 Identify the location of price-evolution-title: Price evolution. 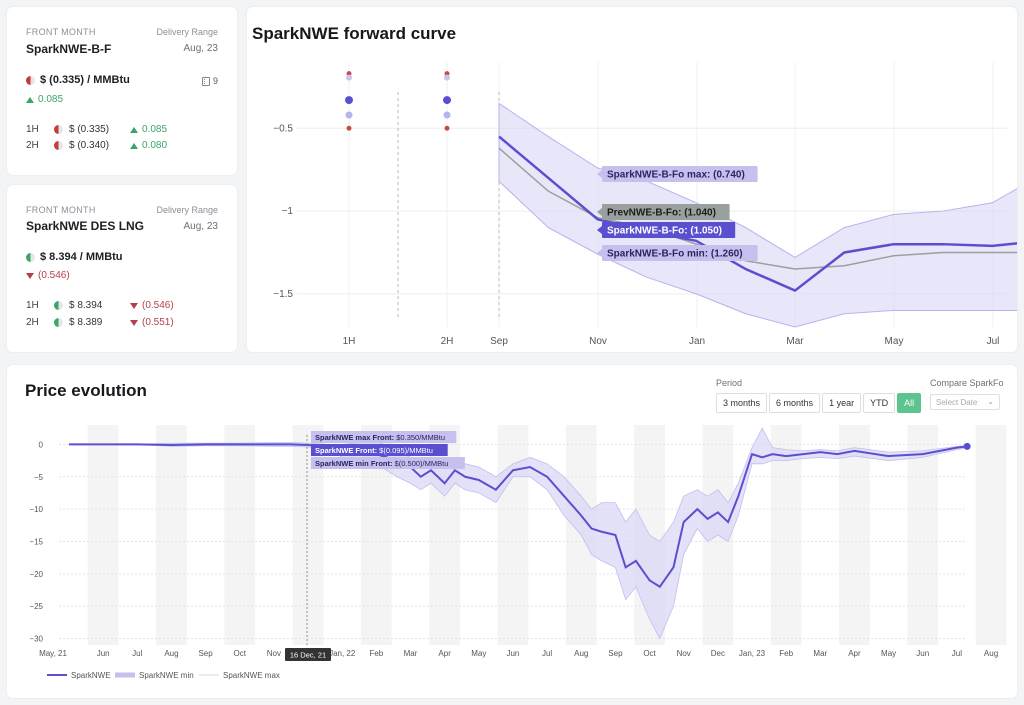
(86, 390).